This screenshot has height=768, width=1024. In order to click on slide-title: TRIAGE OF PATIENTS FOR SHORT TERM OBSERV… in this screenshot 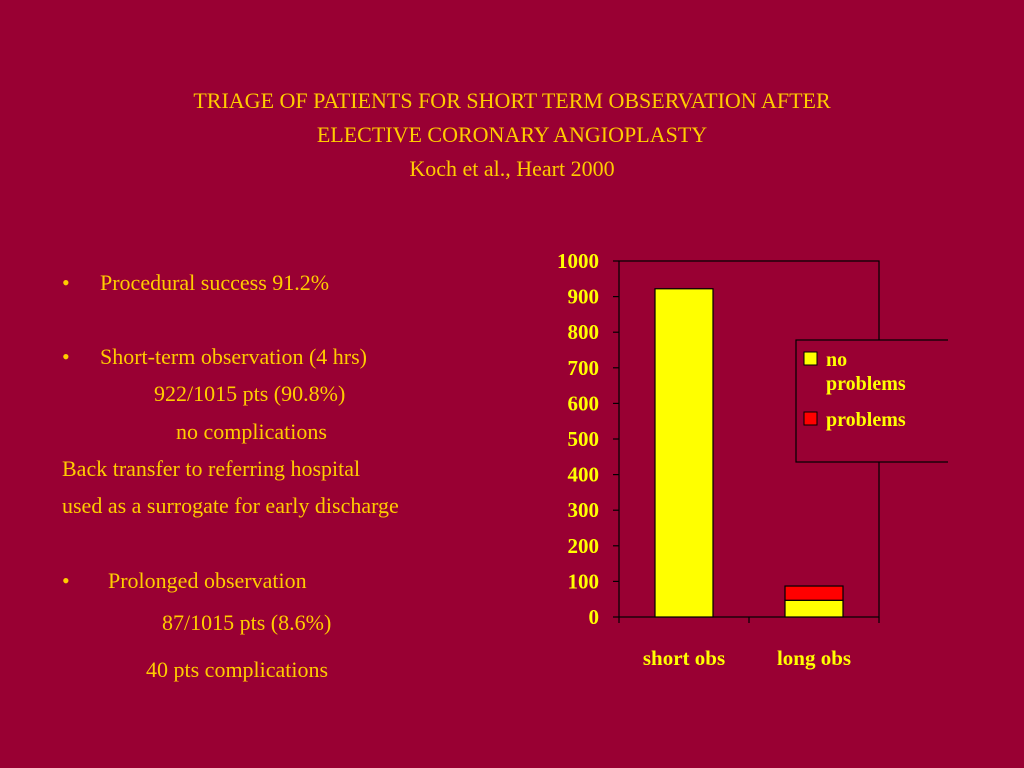, I will do `click(512, 135)`.